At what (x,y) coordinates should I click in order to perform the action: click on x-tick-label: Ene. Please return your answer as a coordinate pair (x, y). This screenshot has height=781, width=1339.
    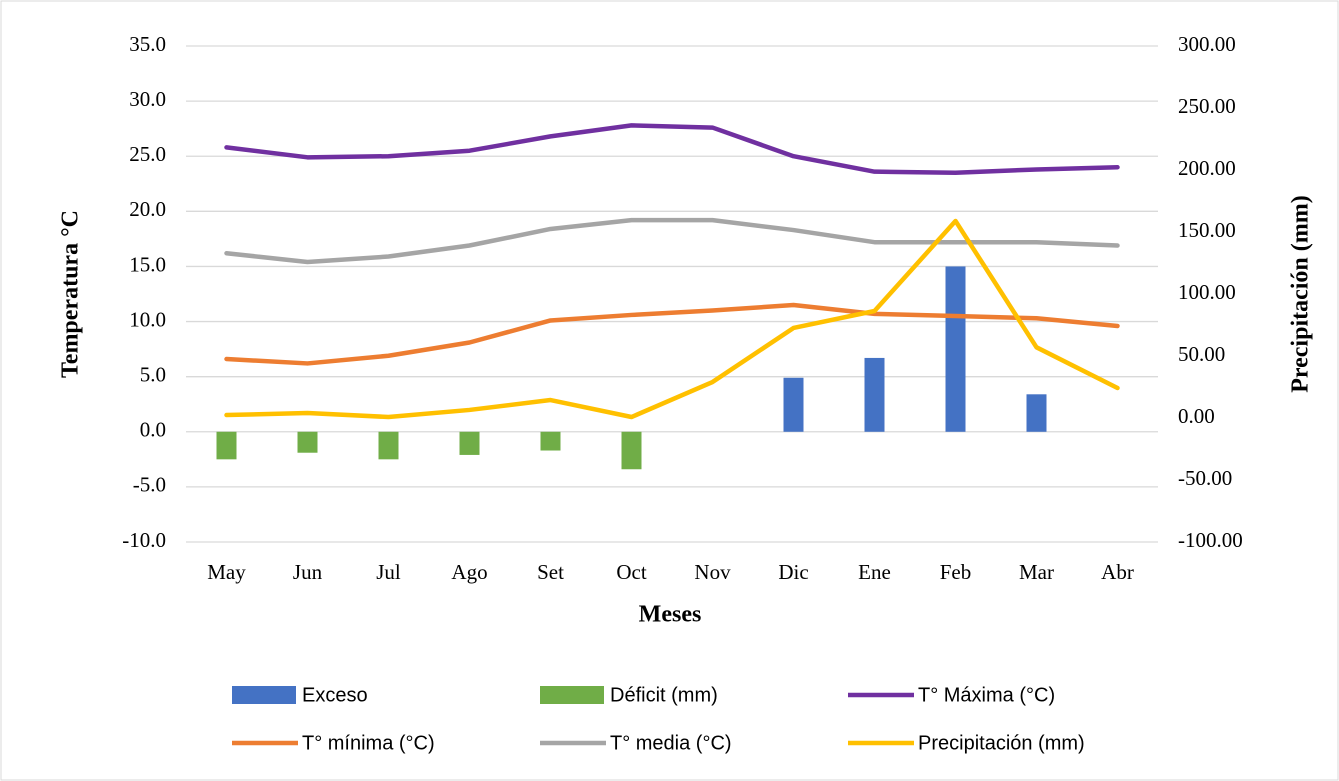
    Looking at the image, I should click on (874, 572).